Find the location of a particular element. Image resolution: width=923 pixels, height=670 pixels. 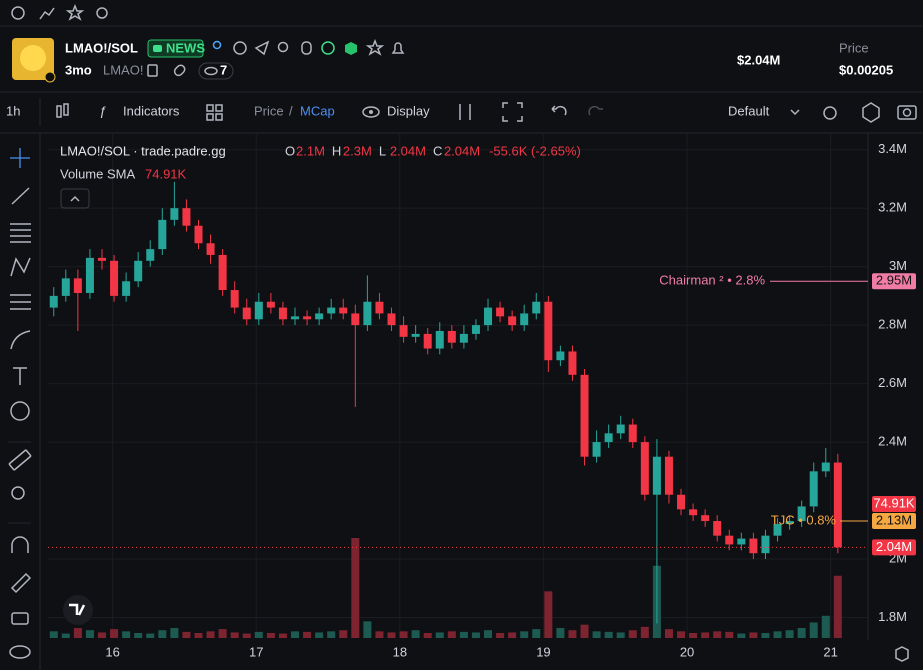

mcap-toggle: MCap is located at coordinates (317, 110).